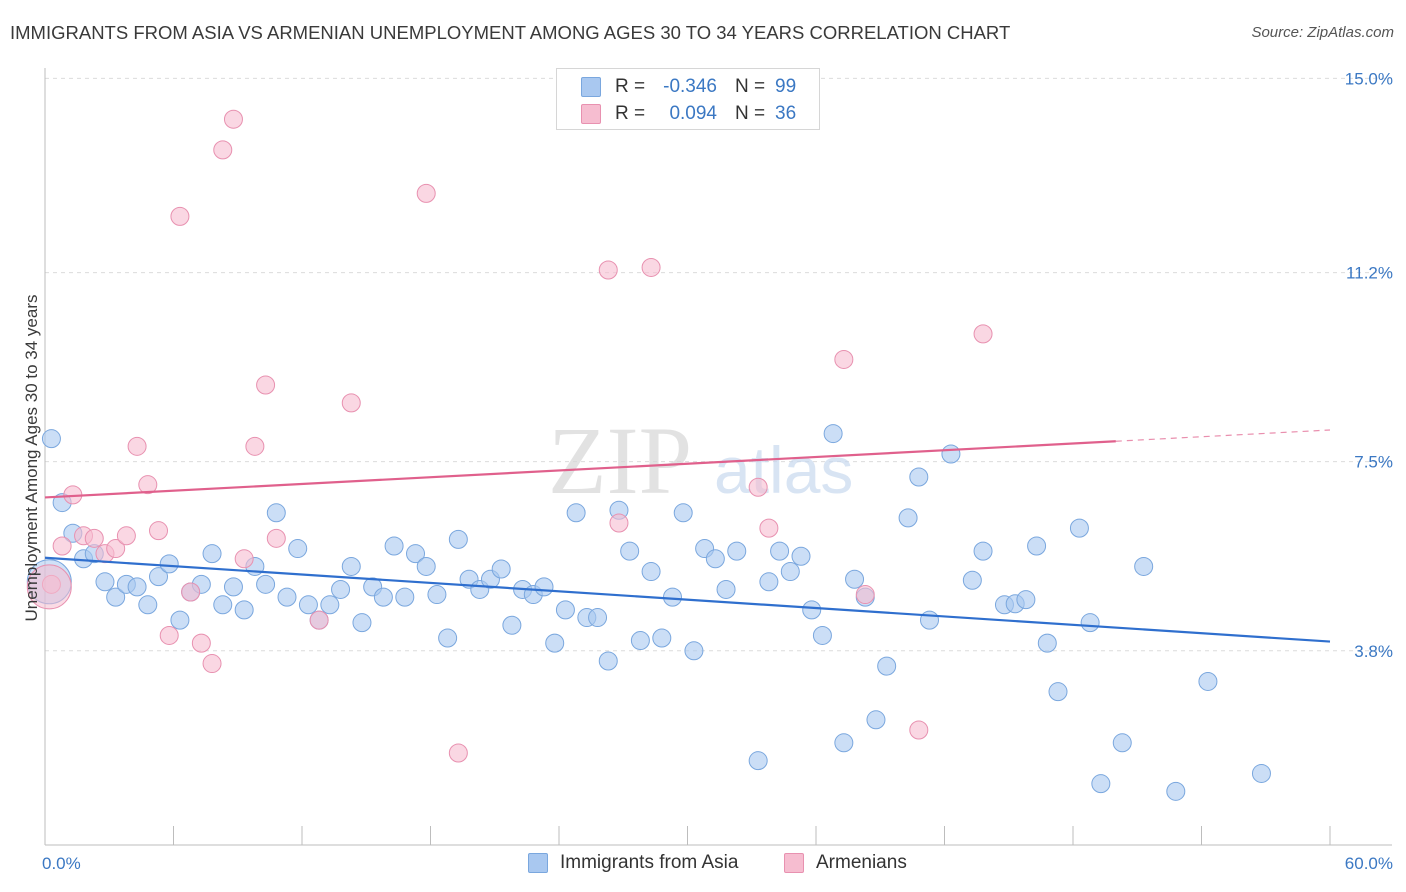 The width and height of the screenshot is (1406, 892). I want to click on x-tick-label-0: 0.0%, so click(61, 863).